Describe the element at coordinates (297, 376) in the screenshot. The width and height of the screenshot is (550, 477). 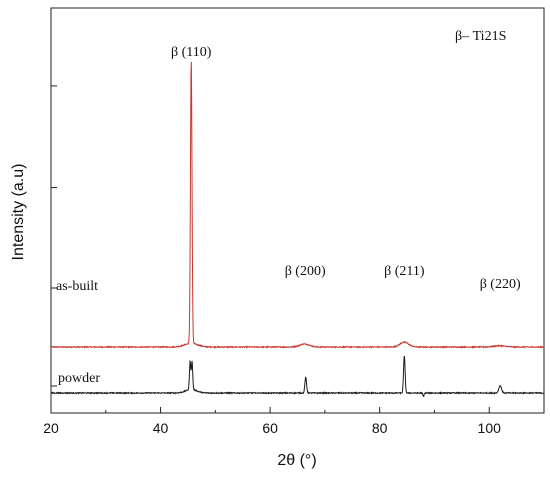
I see `series-line-powder` at that location.